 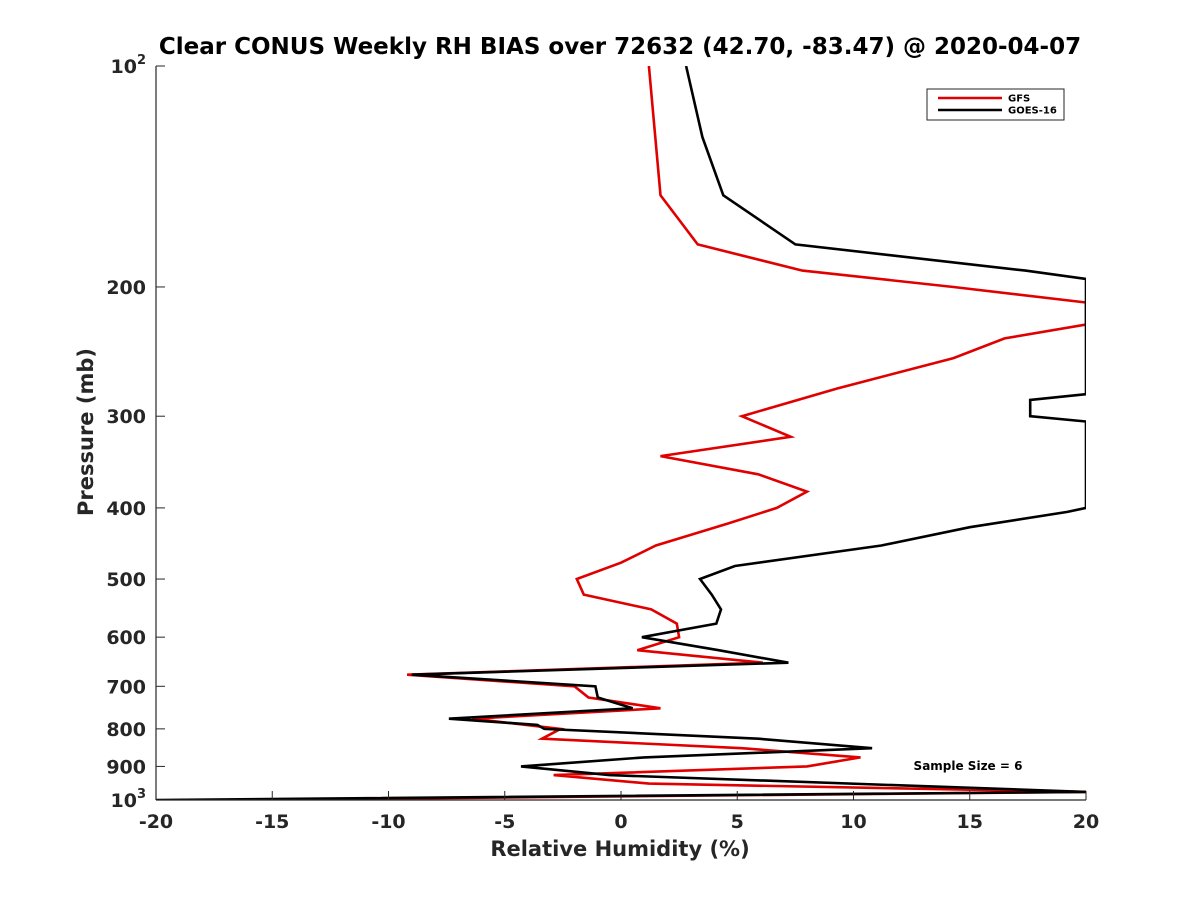 I want to click on y-tick-label: 400, so click(x=126, y=509).